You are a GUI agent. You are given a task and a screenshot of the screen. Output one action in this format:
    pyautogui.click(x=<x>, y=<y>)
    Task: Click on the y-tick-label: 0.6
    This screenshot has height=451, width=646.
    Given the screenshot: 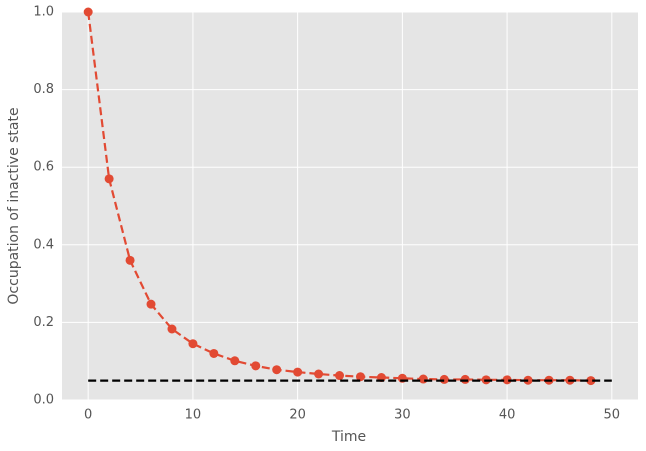 What is the action you would take?
    pyautogui.click(x=43, y=167)
    